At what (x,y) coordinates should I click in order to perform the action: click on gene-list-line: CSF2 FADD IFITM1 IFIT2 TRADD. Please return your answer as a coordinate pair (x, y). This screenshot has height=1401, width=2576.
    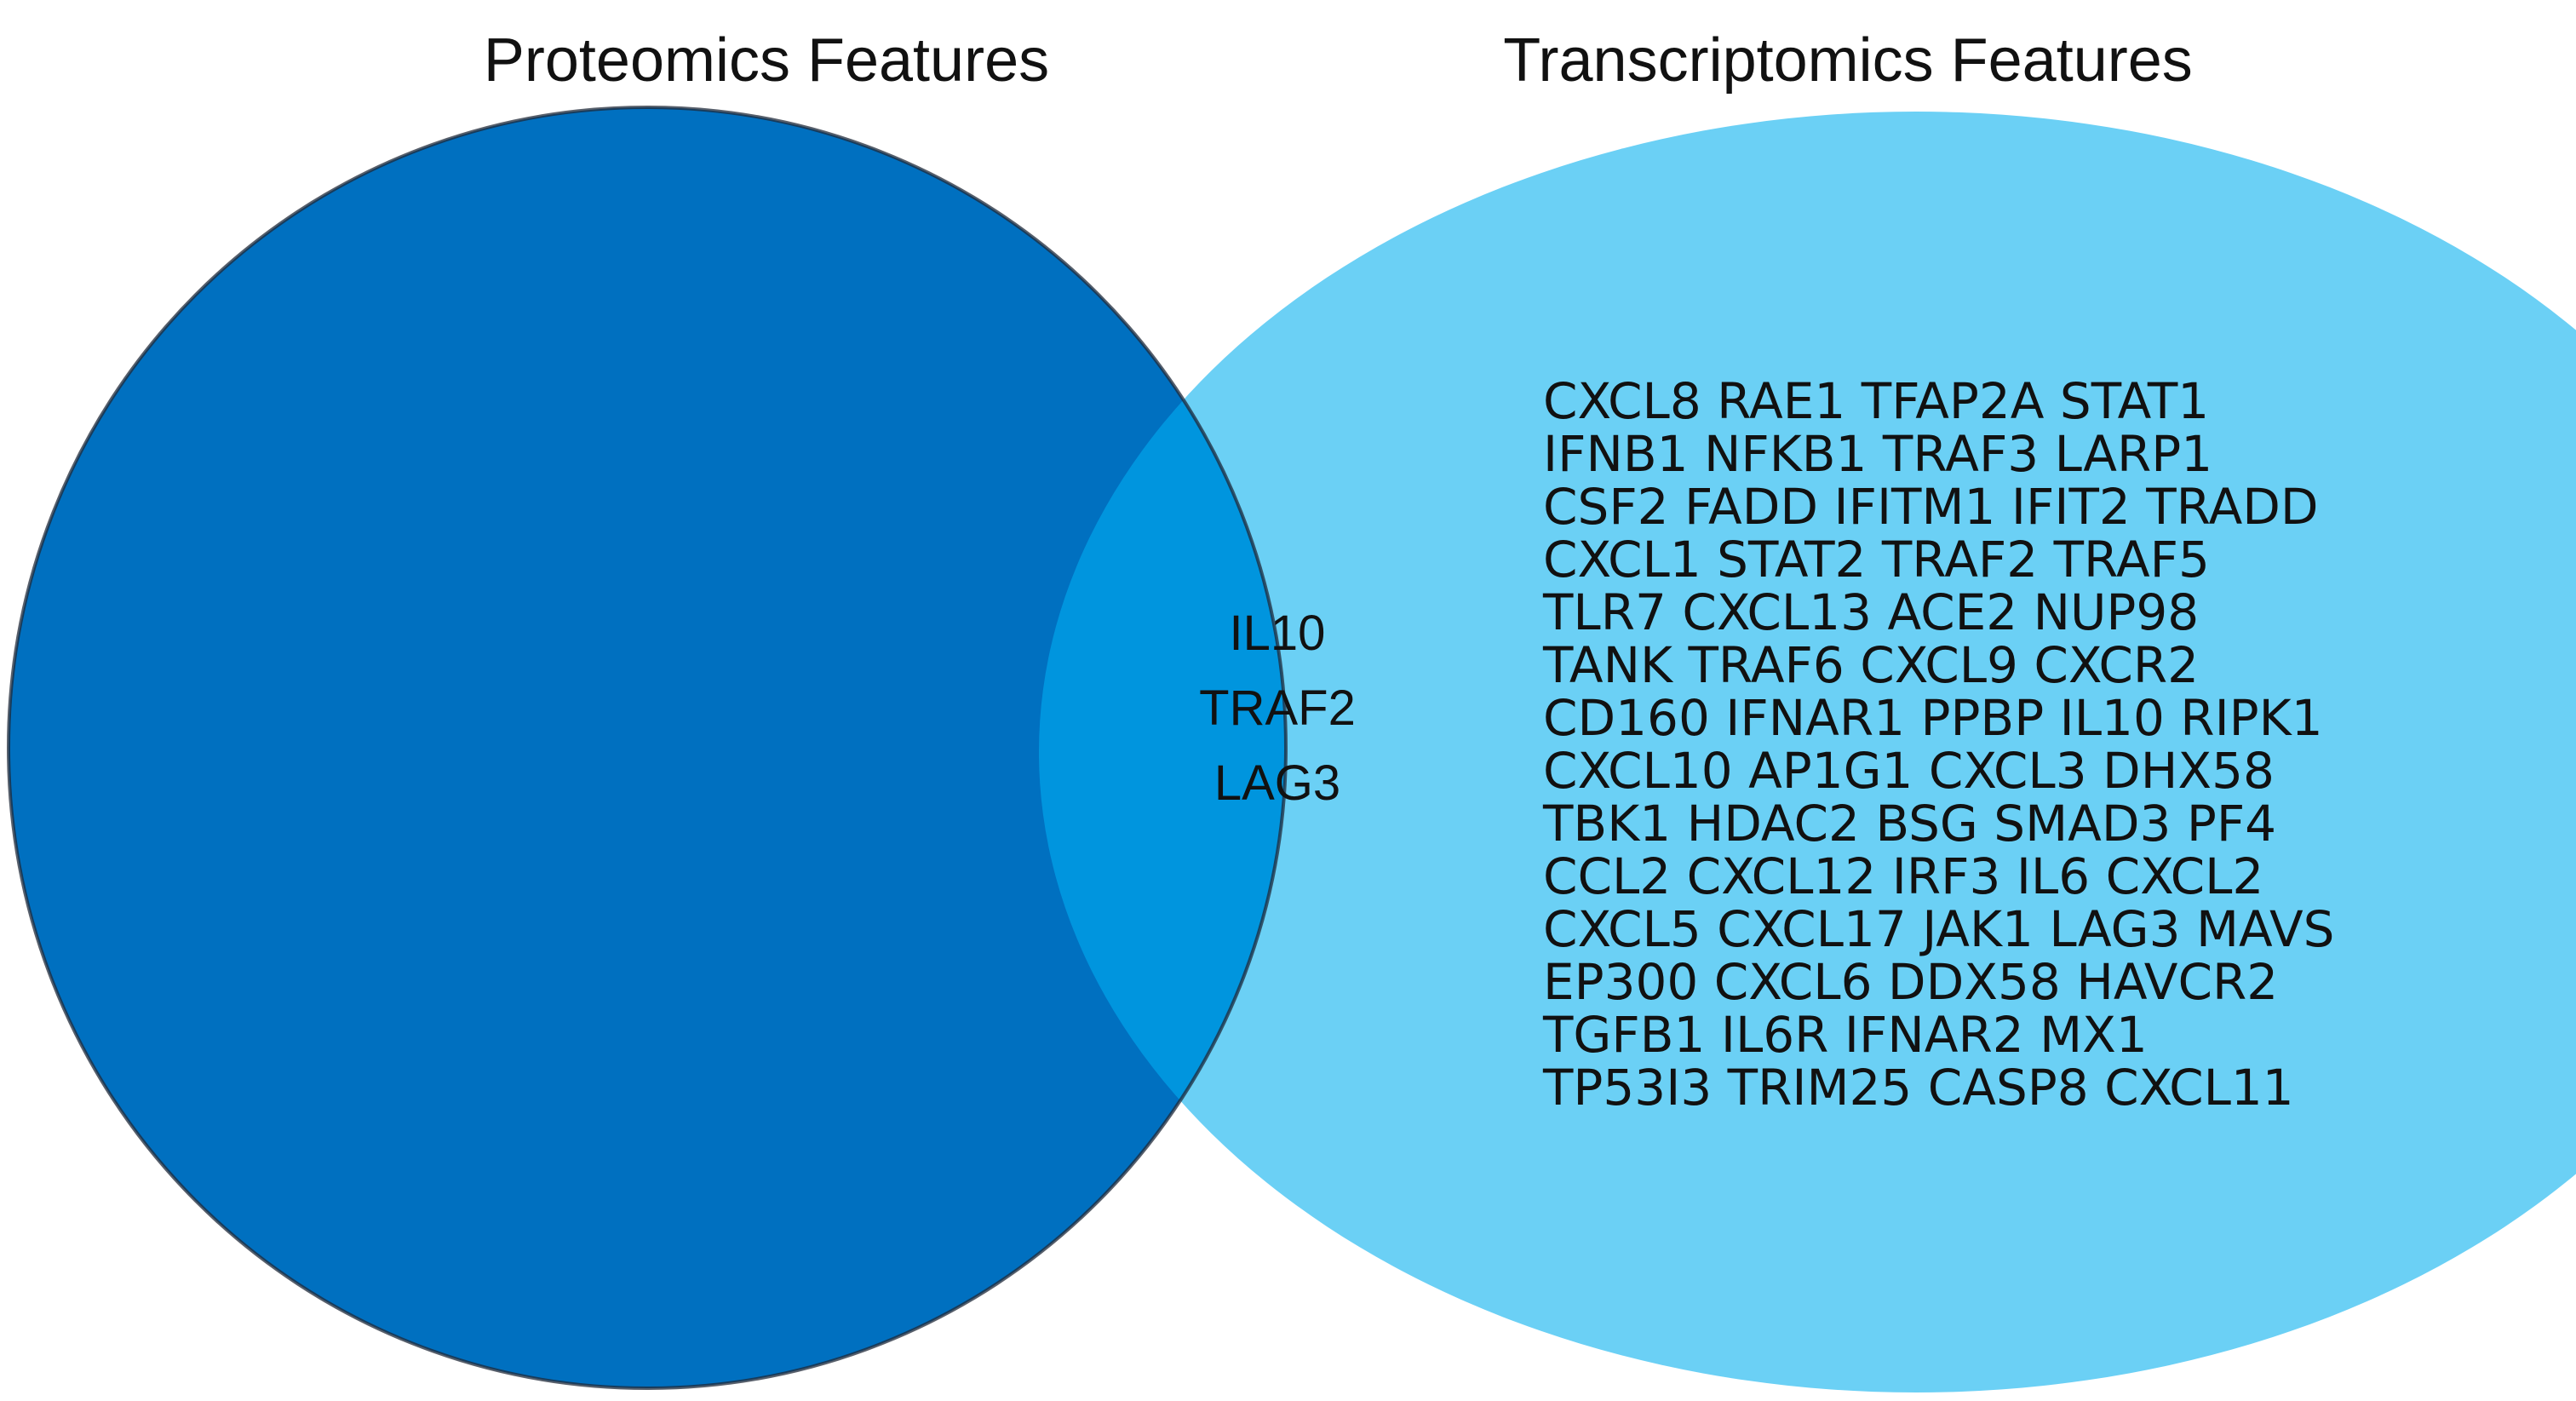
    Looking at the image, I should click on (1931, 507).